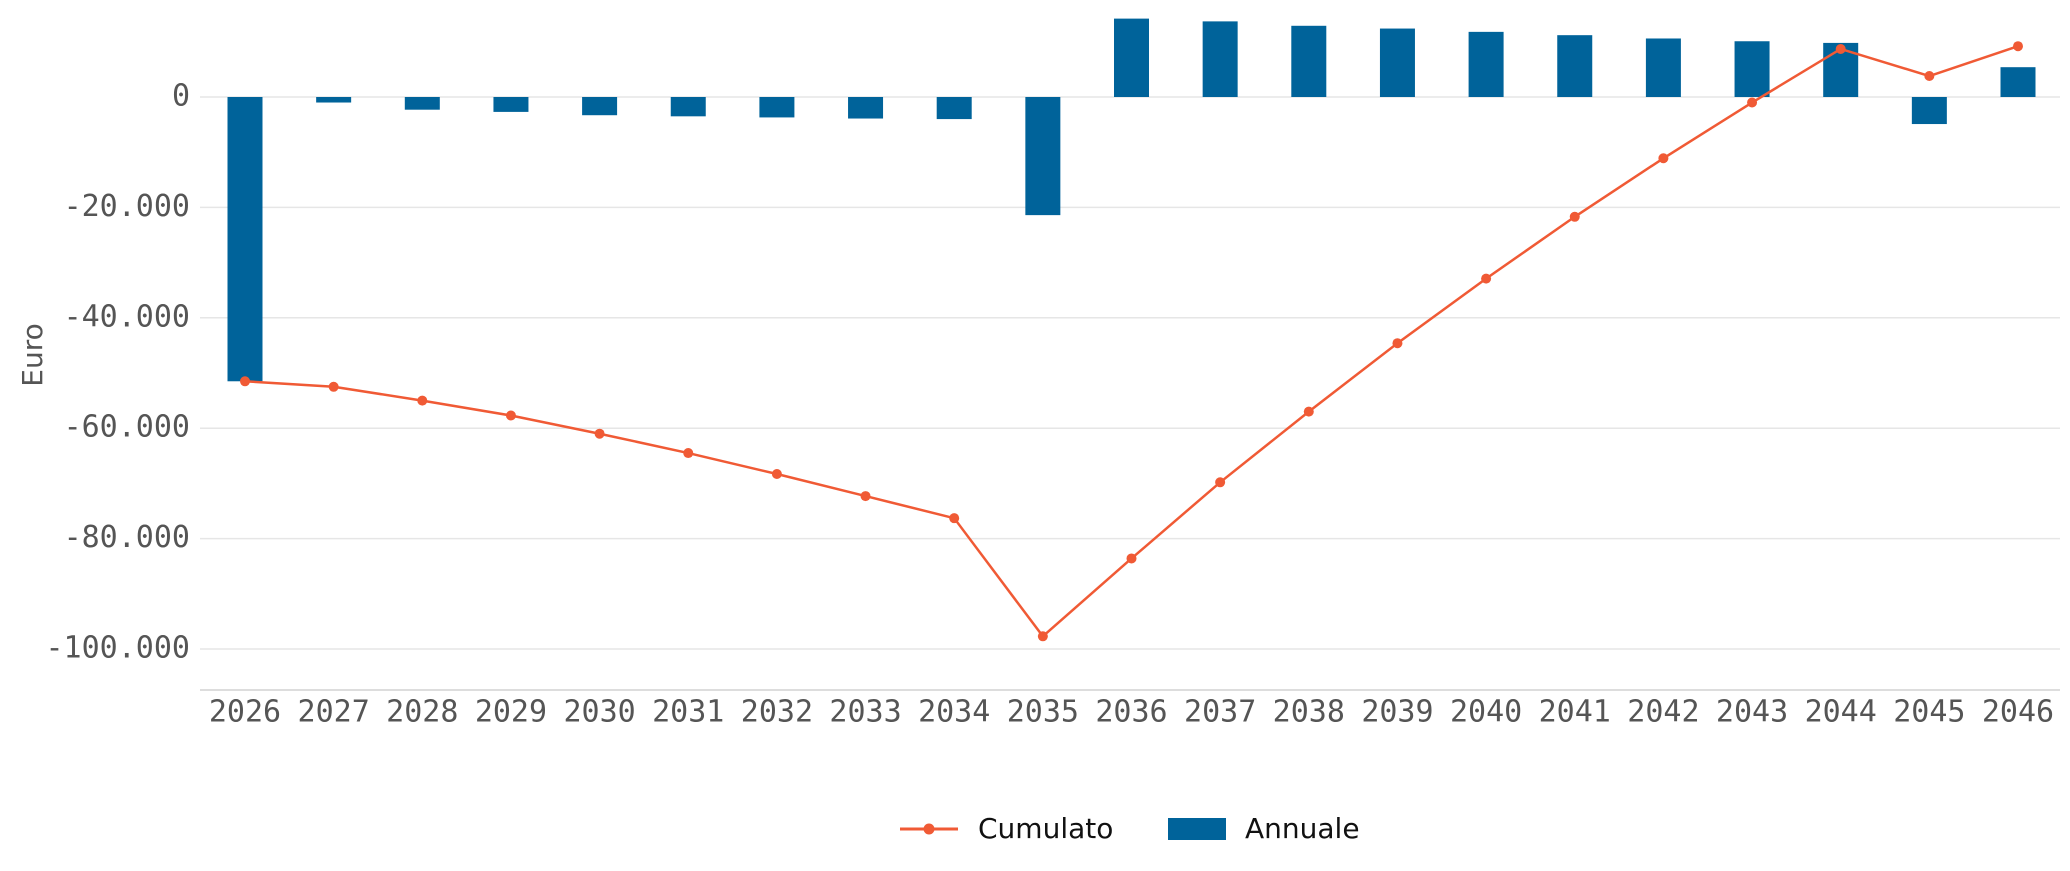  What do you see at coordinates (1841, 712) in the screenshot?
I see `x-tick-label: 2044` at bounding box center [1841, 712].